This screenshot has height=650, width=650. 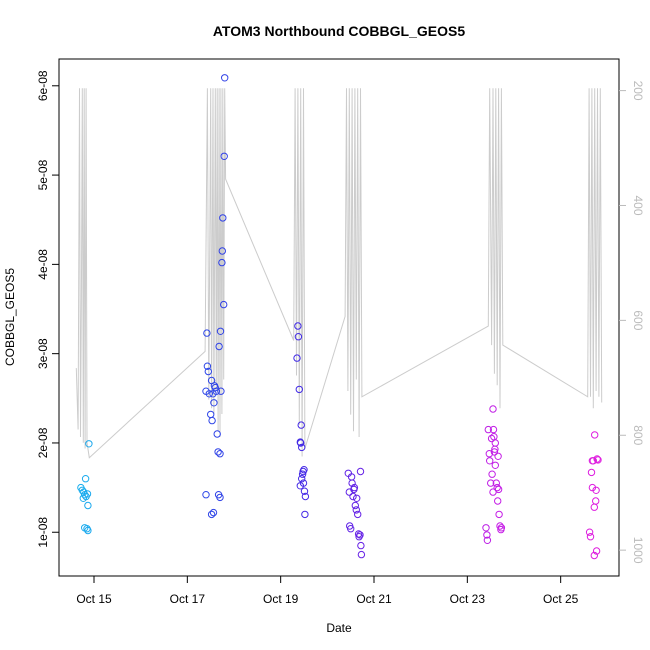 What do you see at coordinates (561, 599) in the screenshot?
I see `x-tick-label: Oct 25` at bounding box center [561, 599].